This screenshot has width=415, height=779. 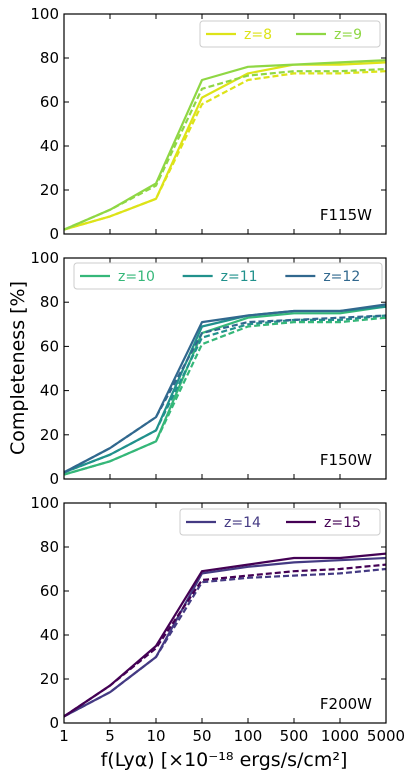 I want to click on x-tick-label: 5000, so click(x=386, y=736).